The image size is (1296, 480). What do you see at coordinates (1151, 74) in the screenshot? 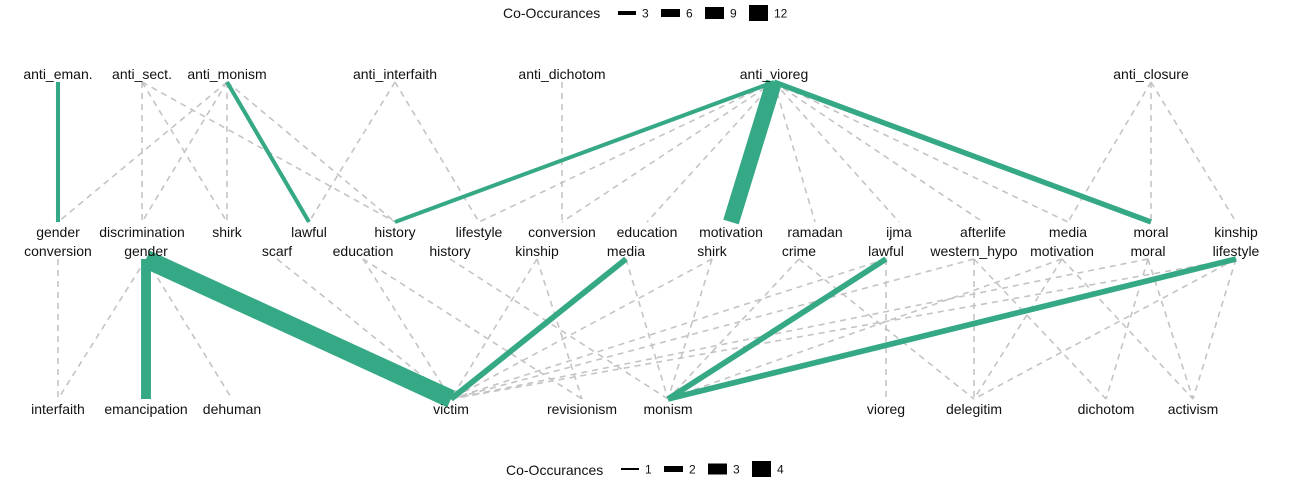
I see `upper-top-node-anti-closure: anti_closure` at bounding box center [1151, 74].